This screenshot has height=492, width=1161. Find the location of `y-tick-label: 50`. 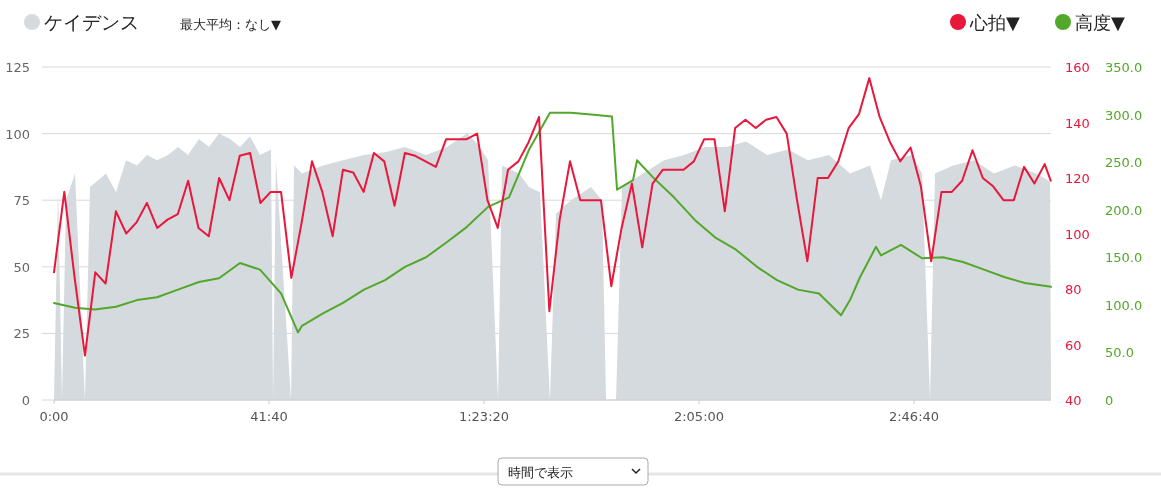

y-tick-label: 50 is located at coordinates (21, 267).